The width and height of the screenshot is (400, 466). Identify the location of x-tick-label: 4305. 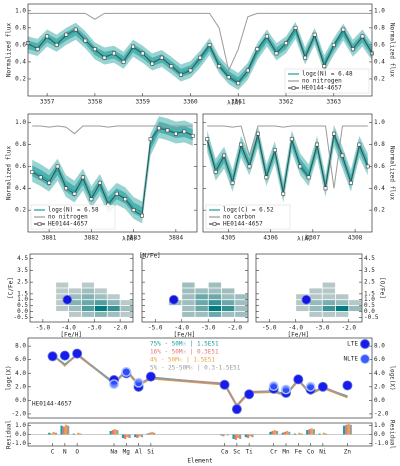
(228, 238).